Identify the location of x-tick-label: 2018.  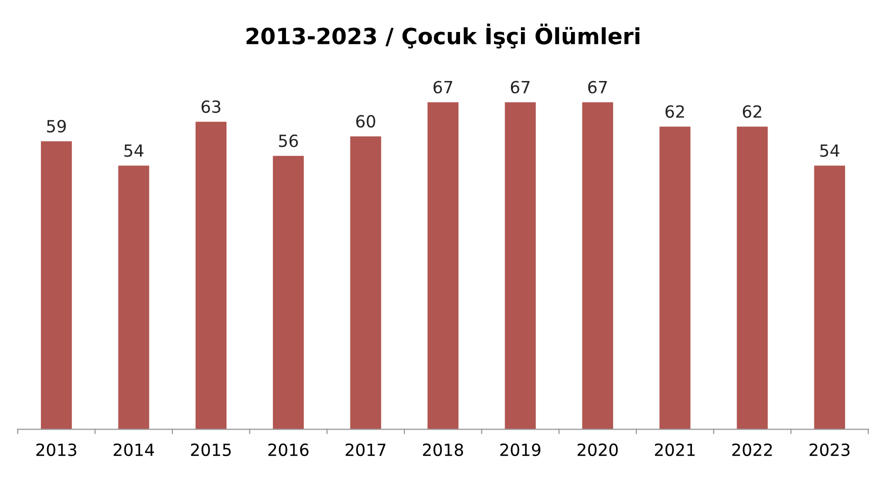
(443, 449).